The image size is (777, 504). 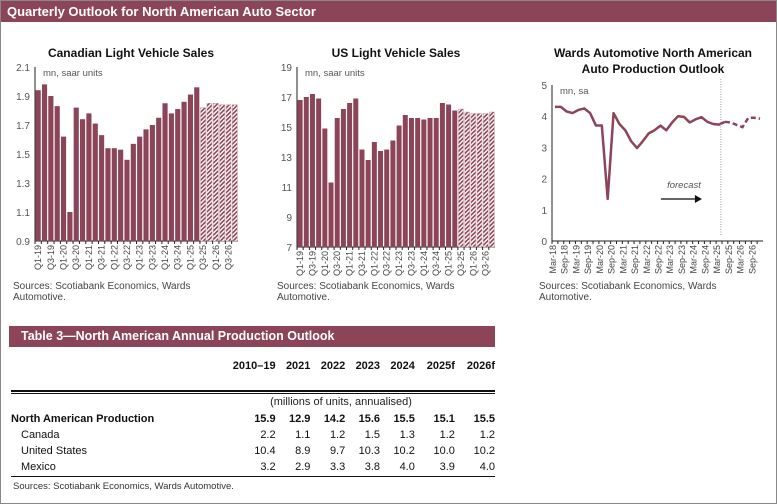 I want to click on table-row: Canada 2.2 1.1 1.2 1.5 1.3 1.2 1.2, so click(x=253, y=435).